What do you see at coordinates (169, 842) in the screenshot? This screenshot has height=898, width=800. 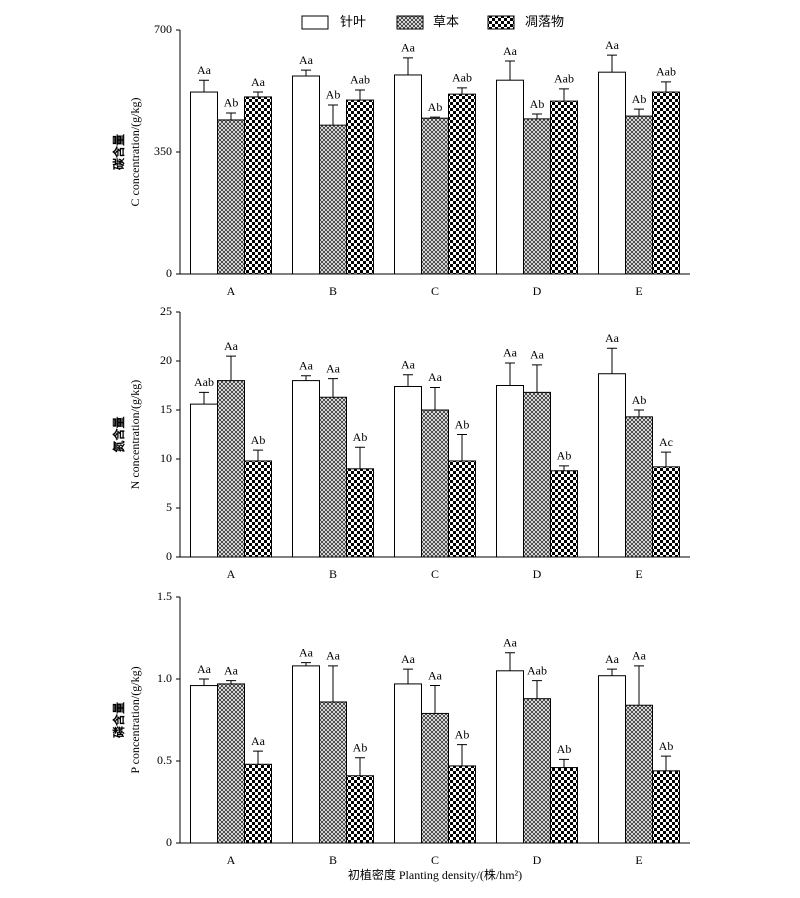 I see `y-tick-label: 0` at bounding box center [169, 842].